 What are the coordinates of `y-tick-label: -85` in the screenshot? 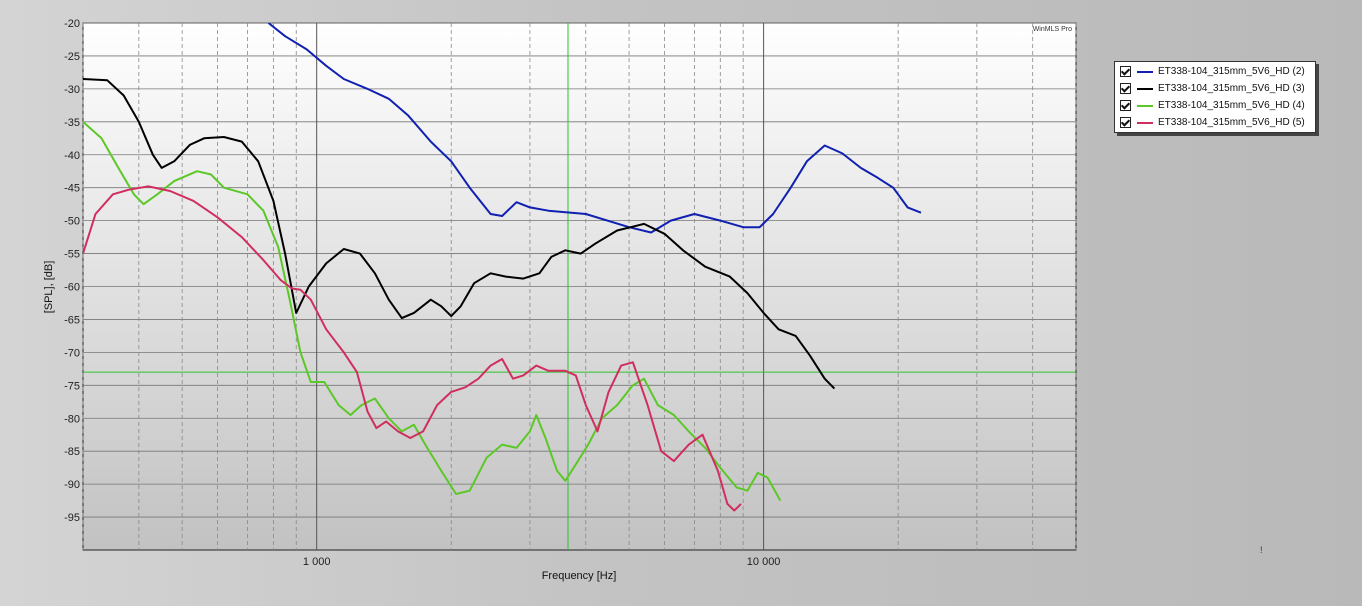 It's located at (72, 452).